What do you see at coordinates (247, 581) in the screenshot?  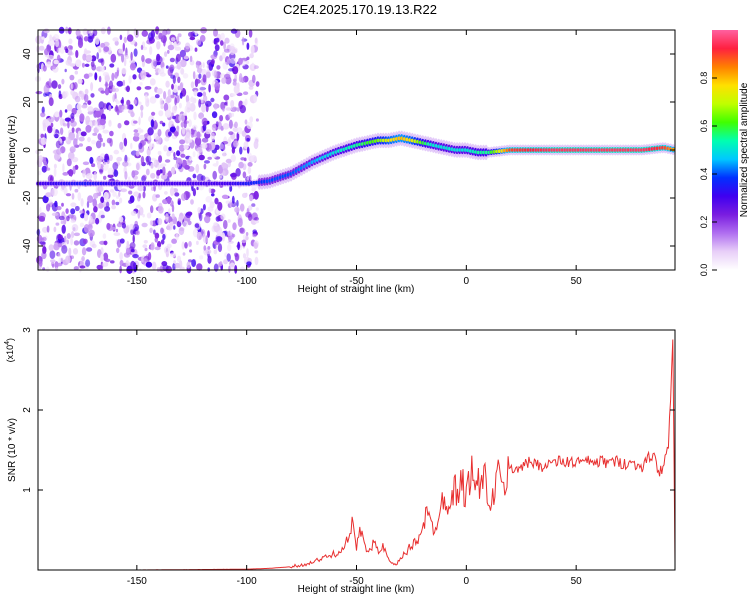 I see `snr-x-tick-label: -100` at bounding box center [247, 581].